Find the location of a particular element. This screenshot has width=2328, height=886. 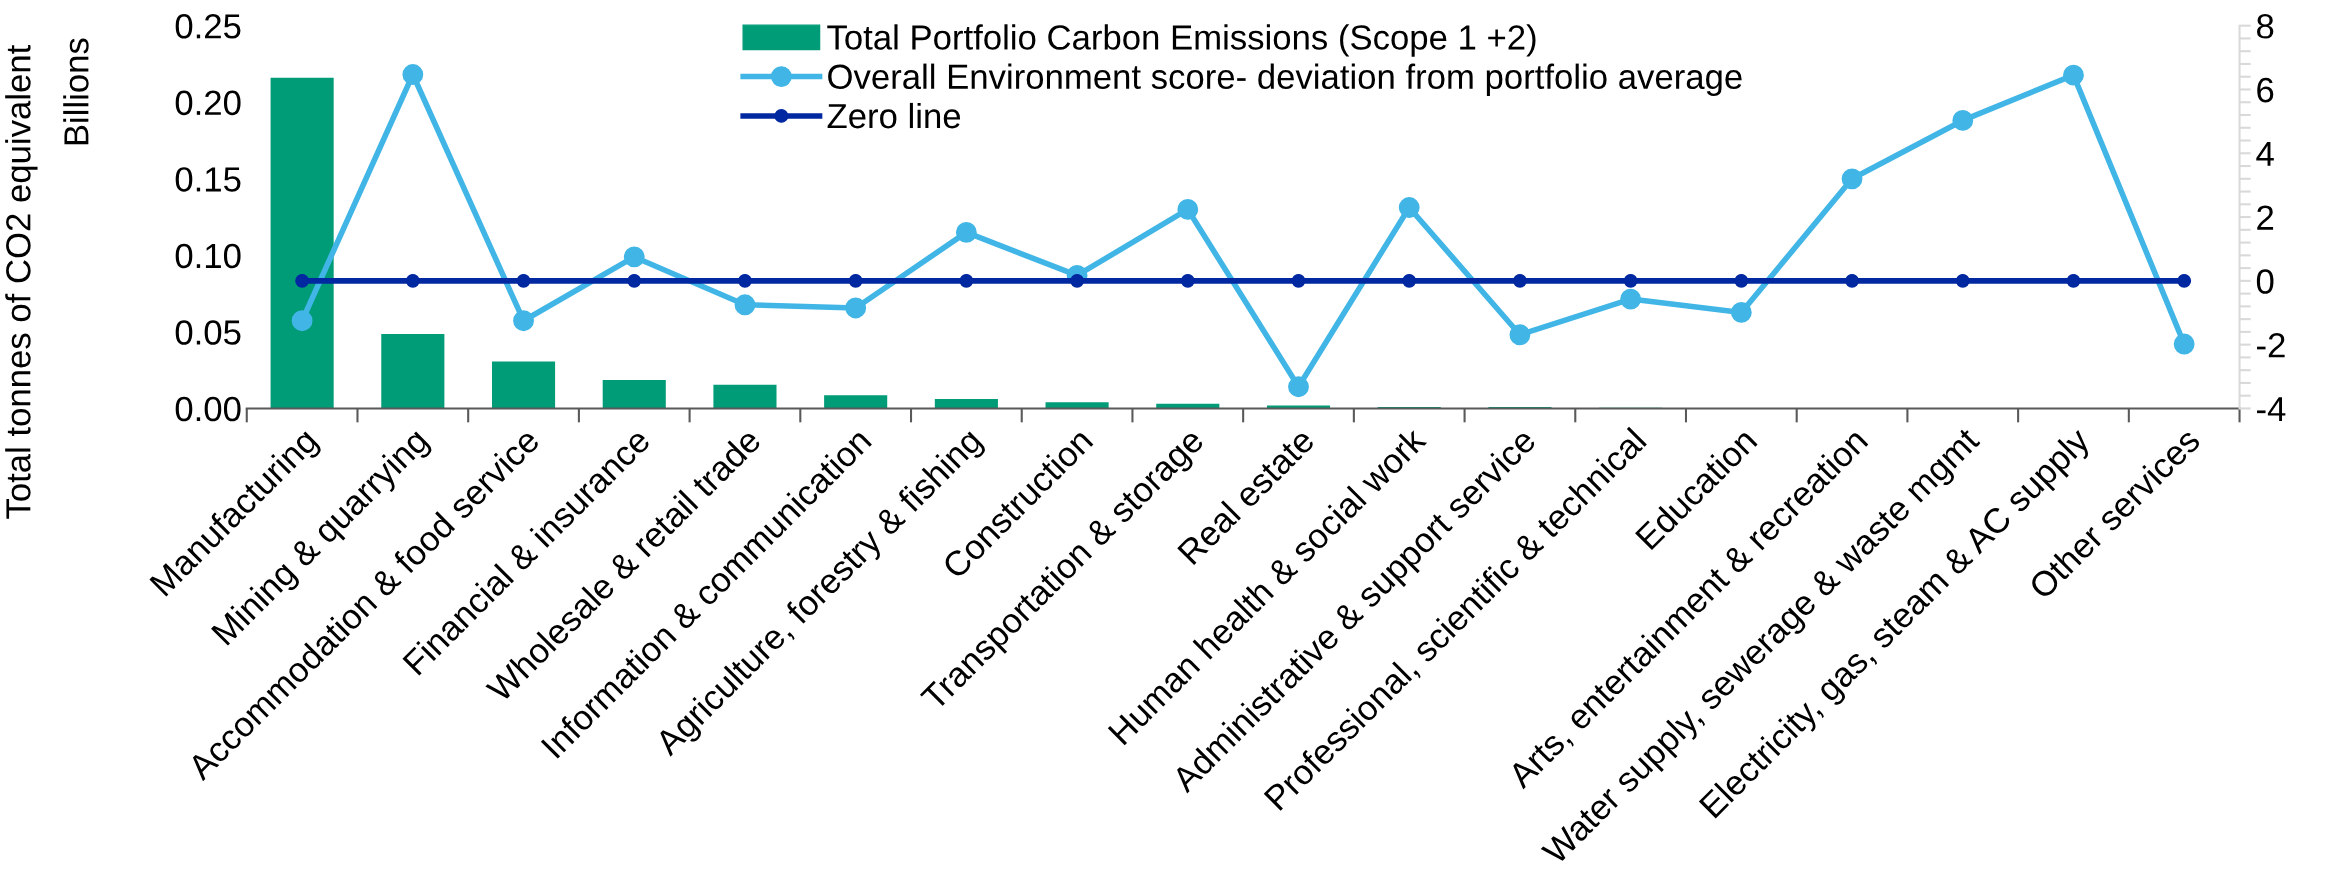

text: Billions is located at coordinates (76, 91).